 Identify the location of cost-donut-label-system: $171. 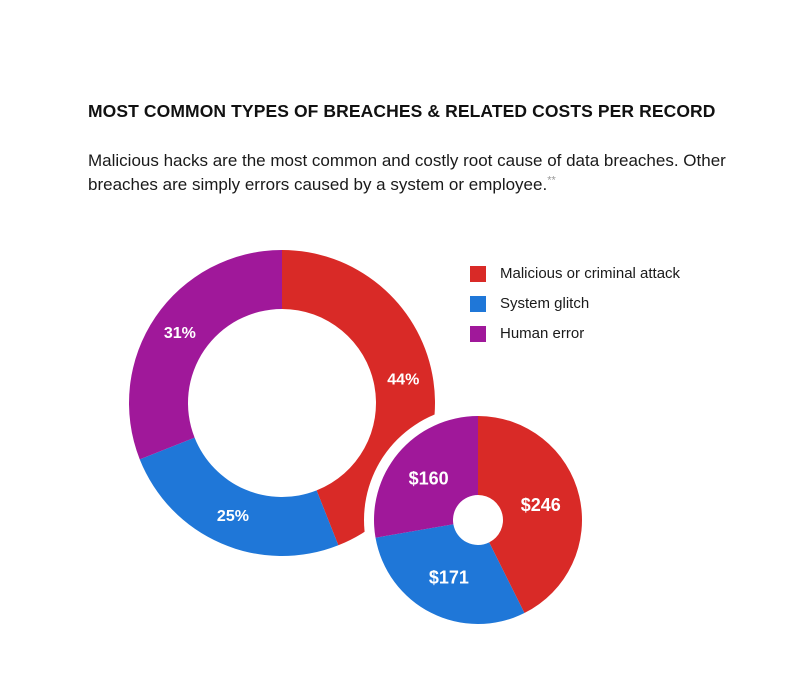
(449, 578).